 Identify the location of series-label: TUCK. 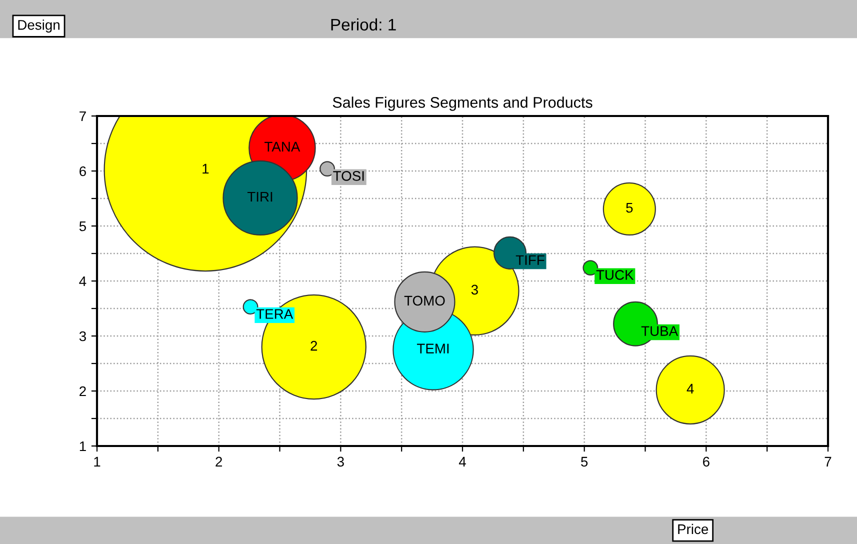
(615, 275).